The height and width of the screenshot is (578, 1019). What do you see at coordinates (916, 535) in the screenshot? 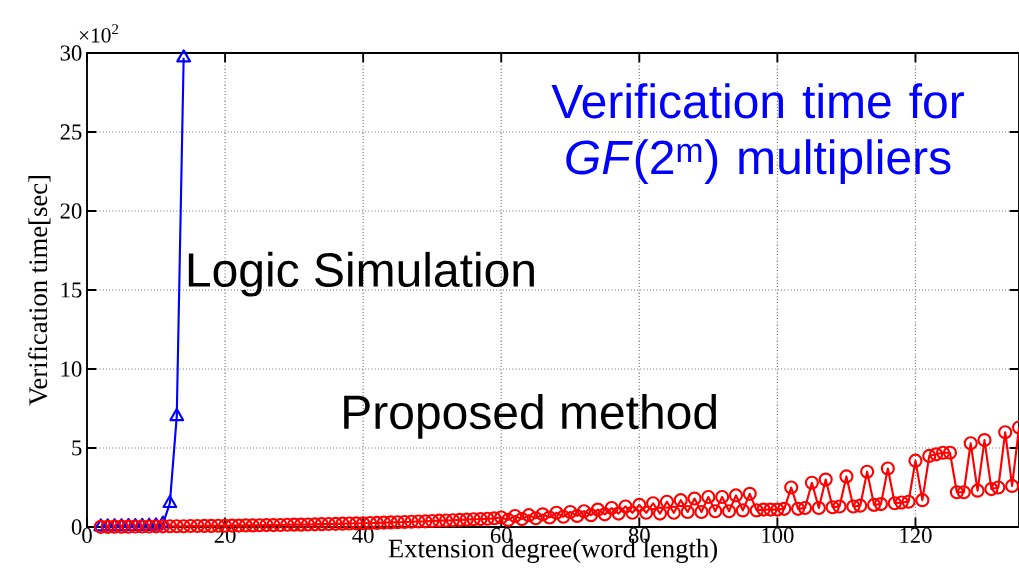
I see `x-tick-label: 120` at bounding box center [916, 535].